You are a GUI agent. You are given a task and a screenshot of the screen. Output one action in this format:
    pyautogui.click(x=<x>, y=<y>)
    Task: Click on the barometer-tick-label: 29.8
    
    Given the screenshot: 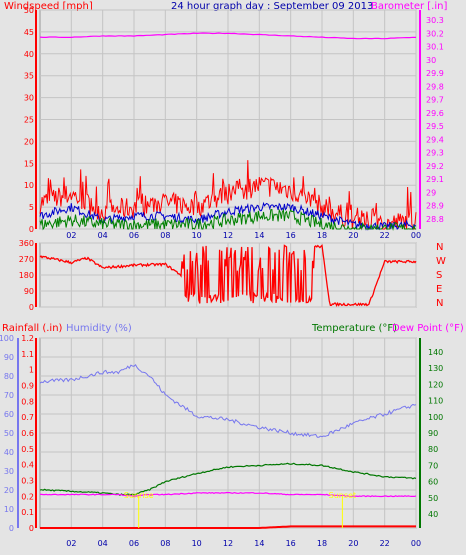 What is the action you would take?
    pyautogui.click(x=435, y=86)
    